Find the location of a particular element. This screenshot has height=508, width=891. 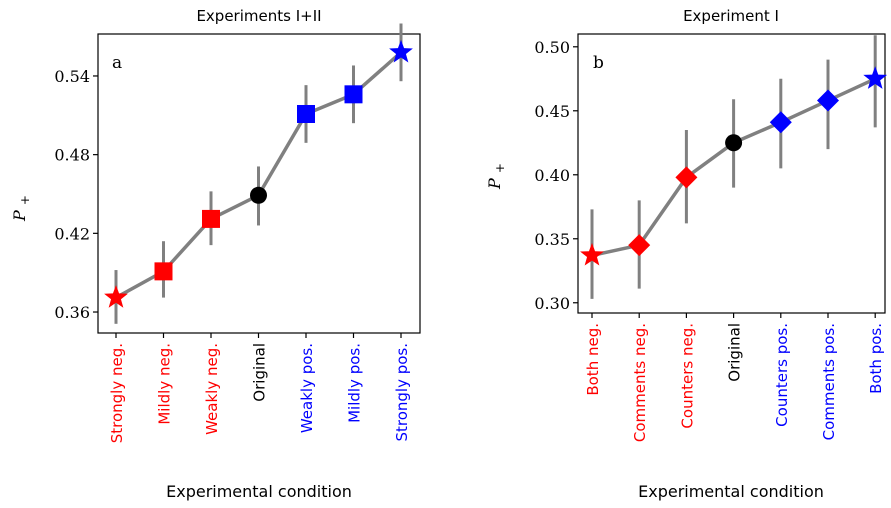

ylabel-a-subscript: + is located at coordinates (25, 200).